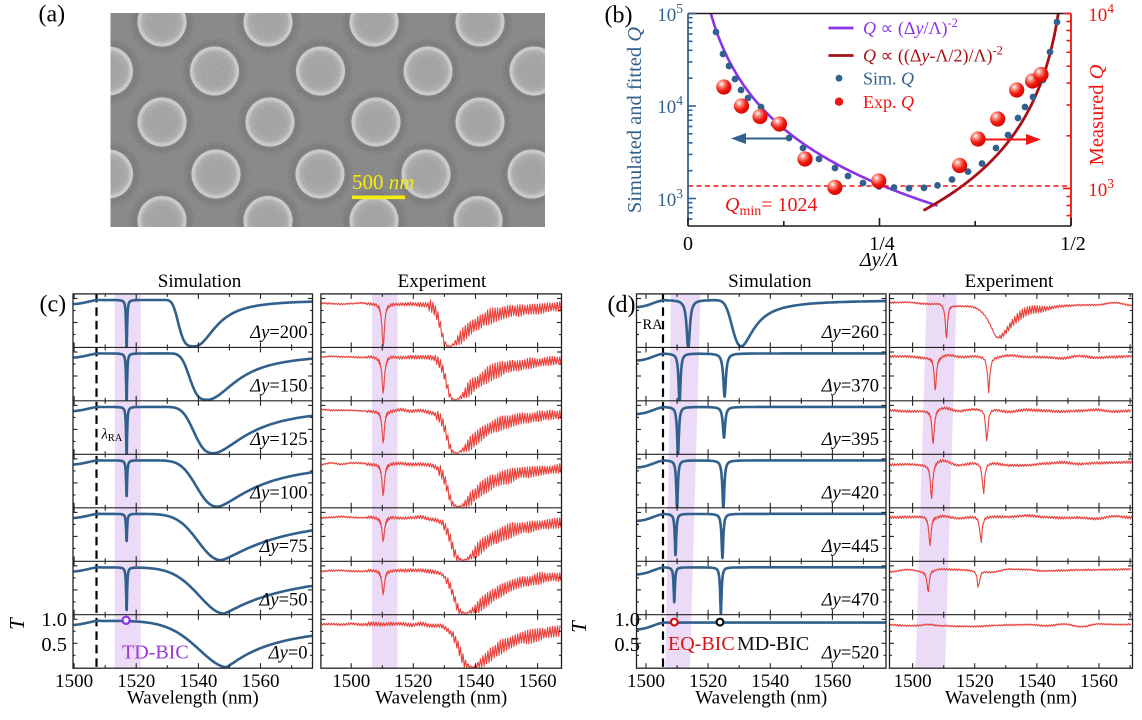 Image resolution: width=1142 pixels, height=720 pixels. What do you see at coordinates (619, 15) in the screenshot?
I see `svg-text: (b)` at bounding box center [619, 15].